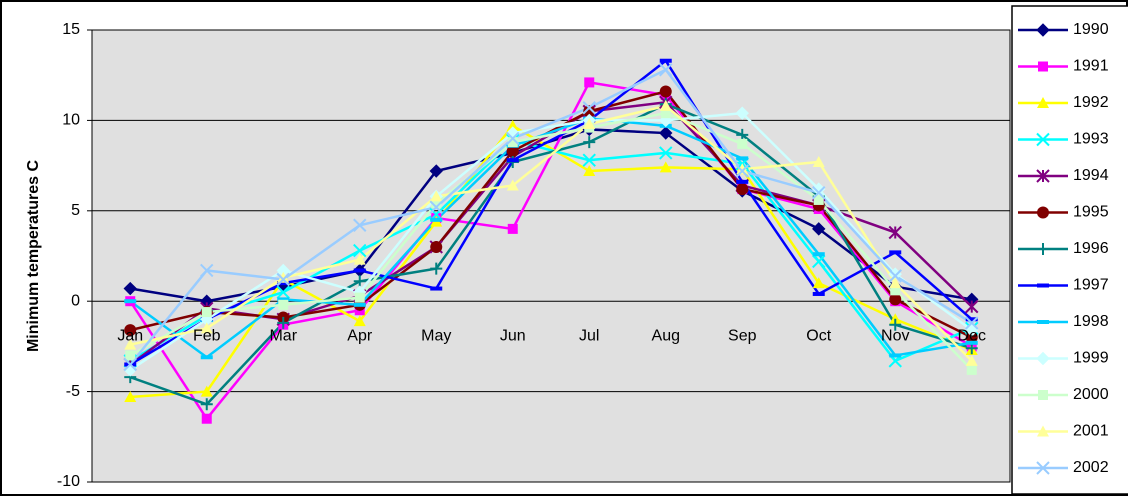 This screenshot has height=496, width=1128. Describe the element at coordinates (71, 120) in the screenshot. I see `y-tick-label: 10` at that location.